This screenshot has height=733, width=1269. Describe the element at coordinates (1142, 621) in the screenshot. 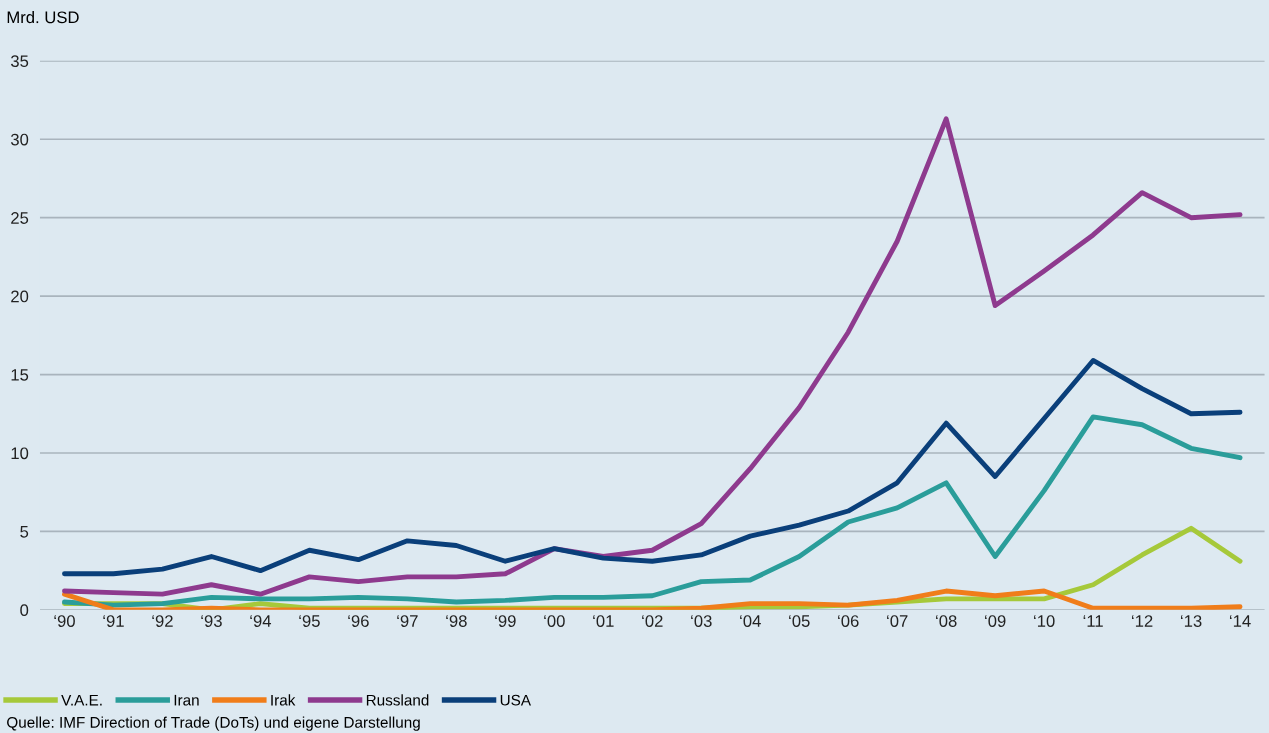

I see `x-tick-label: ‘12` at that location.